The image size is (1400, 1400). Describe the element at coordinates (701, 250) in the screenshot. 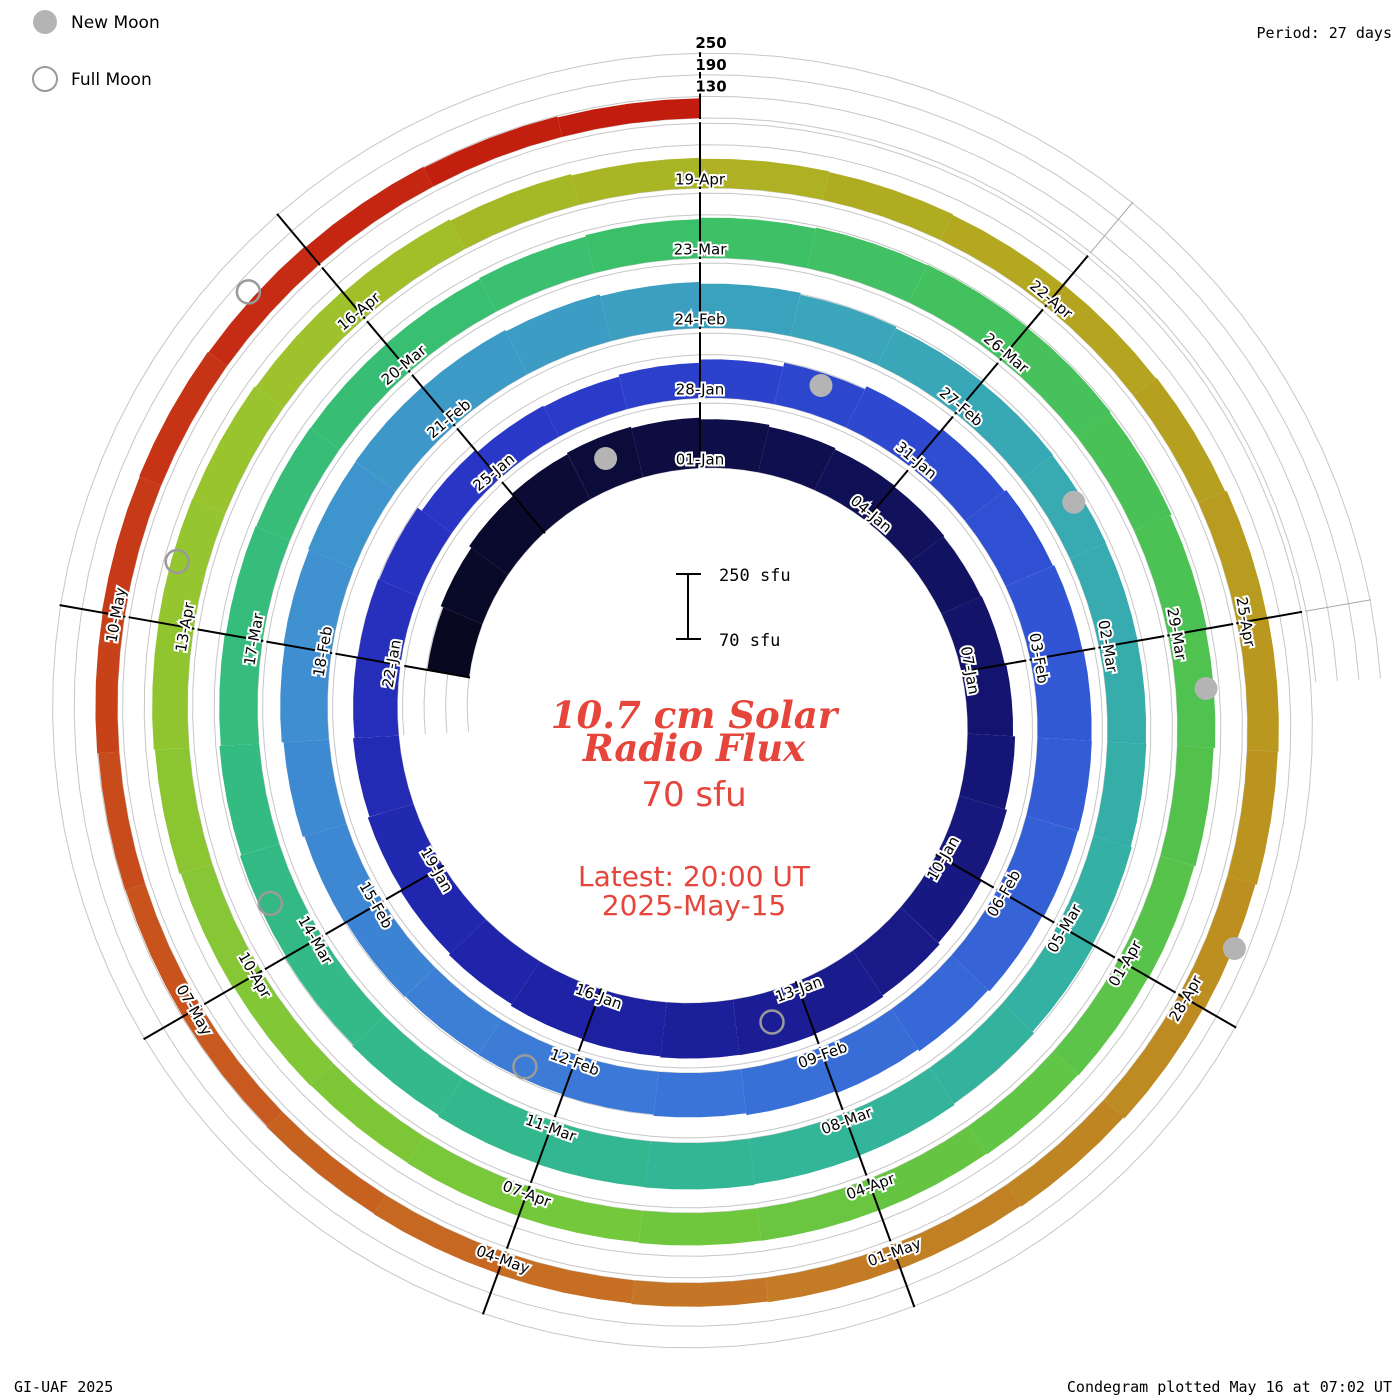

I see `date-label: 23-Mar` at that location.